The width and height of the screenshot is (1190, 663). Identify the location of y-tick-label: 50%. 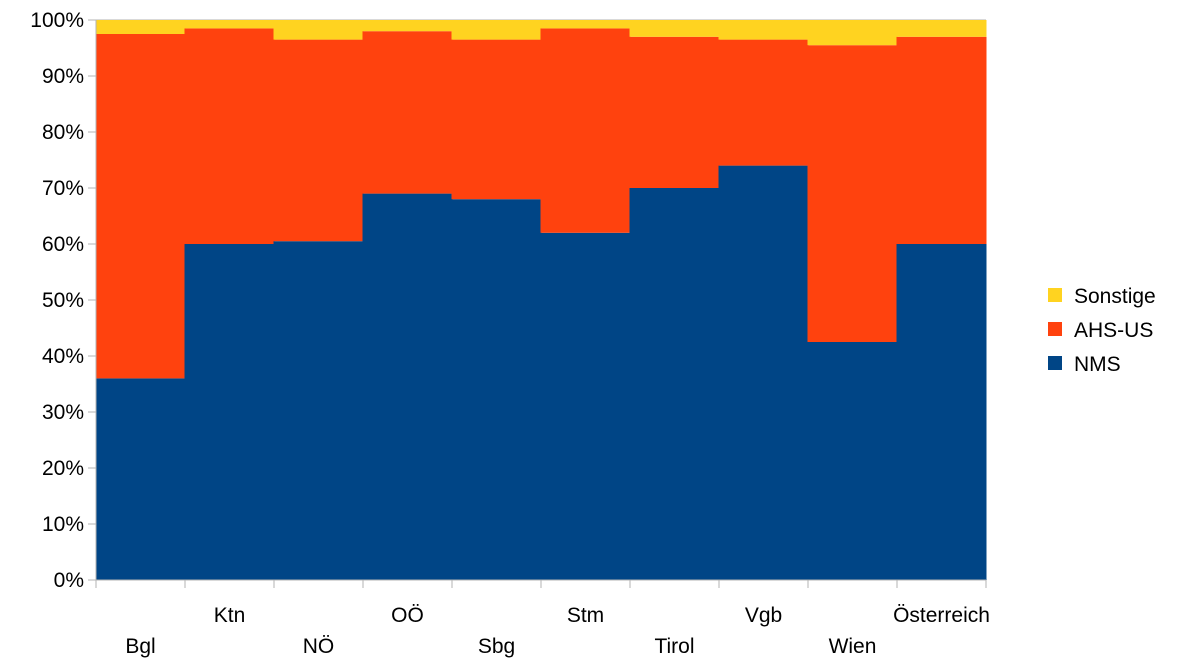
(63, 300).